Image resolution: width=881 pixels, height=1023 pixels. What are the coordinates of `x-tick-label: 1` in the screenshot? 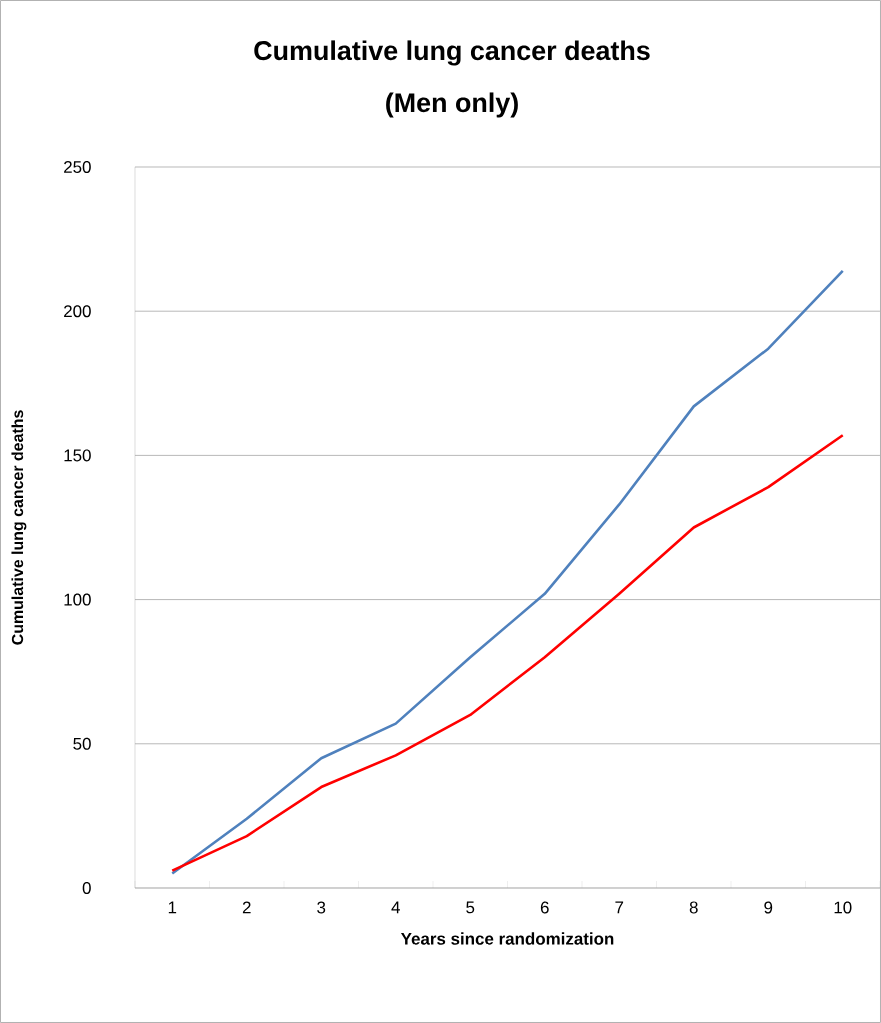 It's located at (172, 907).